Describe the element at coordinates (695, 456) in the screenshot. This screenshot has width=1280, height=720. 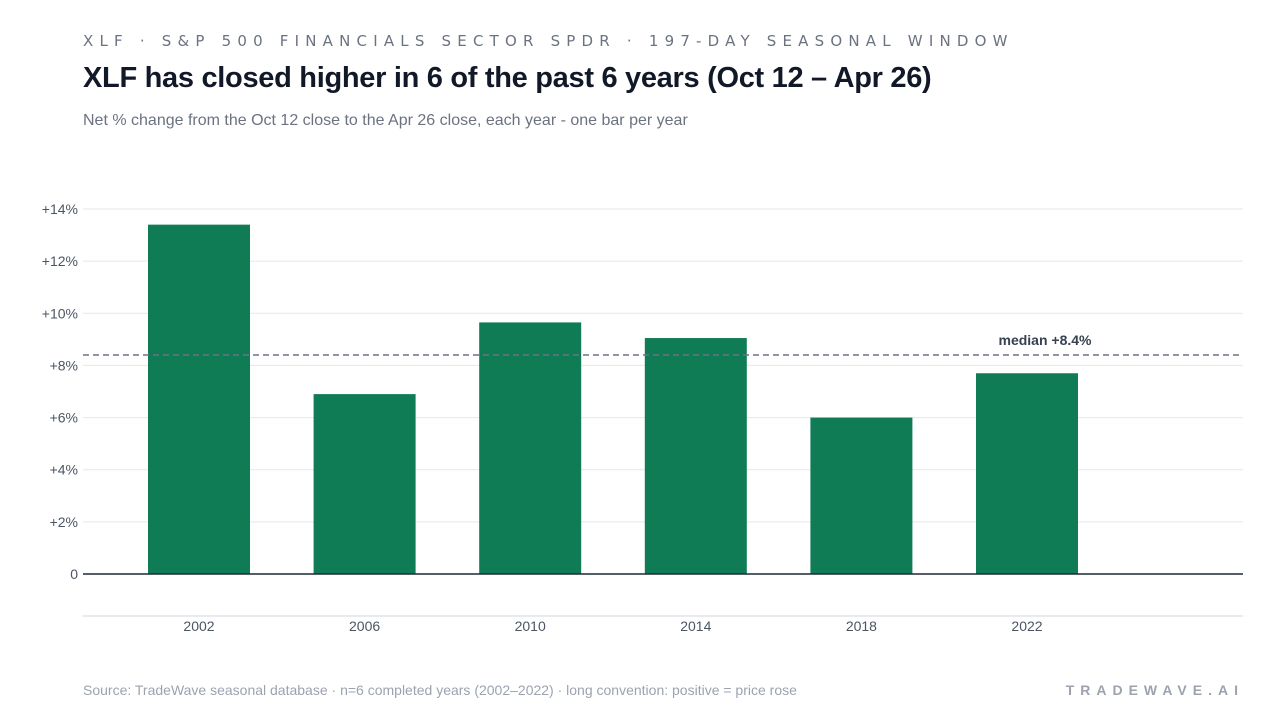
I see `bar-2014` at that location.